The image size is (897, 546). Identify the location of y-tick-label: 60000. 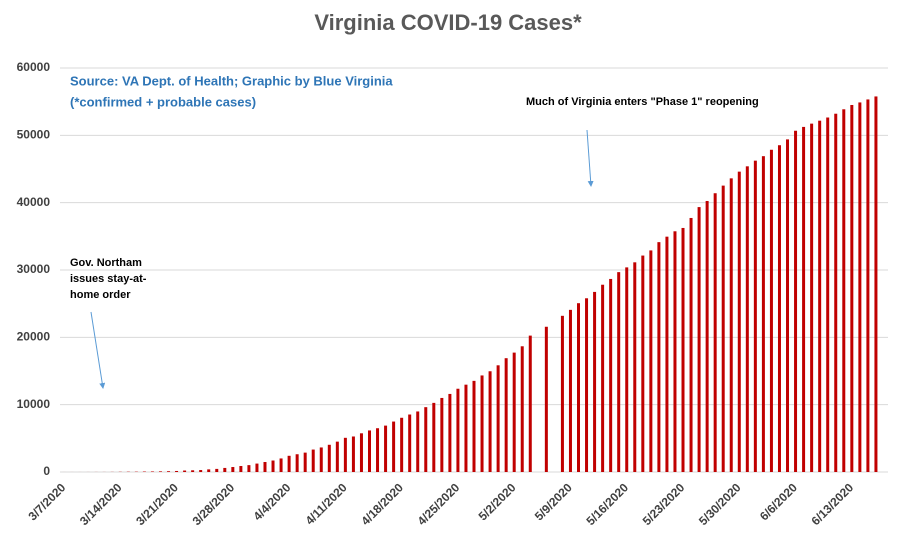
(34, 67).